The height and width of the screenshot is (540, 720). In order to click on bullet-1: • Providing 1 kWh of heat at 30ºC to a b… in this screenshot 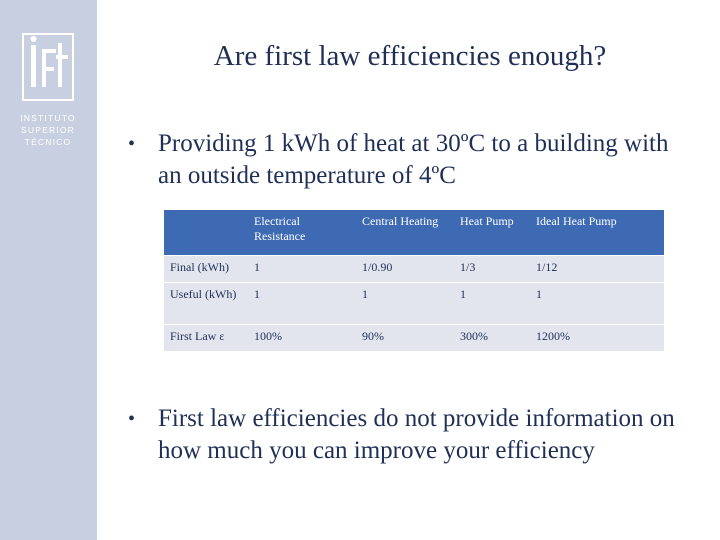, I will do `click(408, 160)`.